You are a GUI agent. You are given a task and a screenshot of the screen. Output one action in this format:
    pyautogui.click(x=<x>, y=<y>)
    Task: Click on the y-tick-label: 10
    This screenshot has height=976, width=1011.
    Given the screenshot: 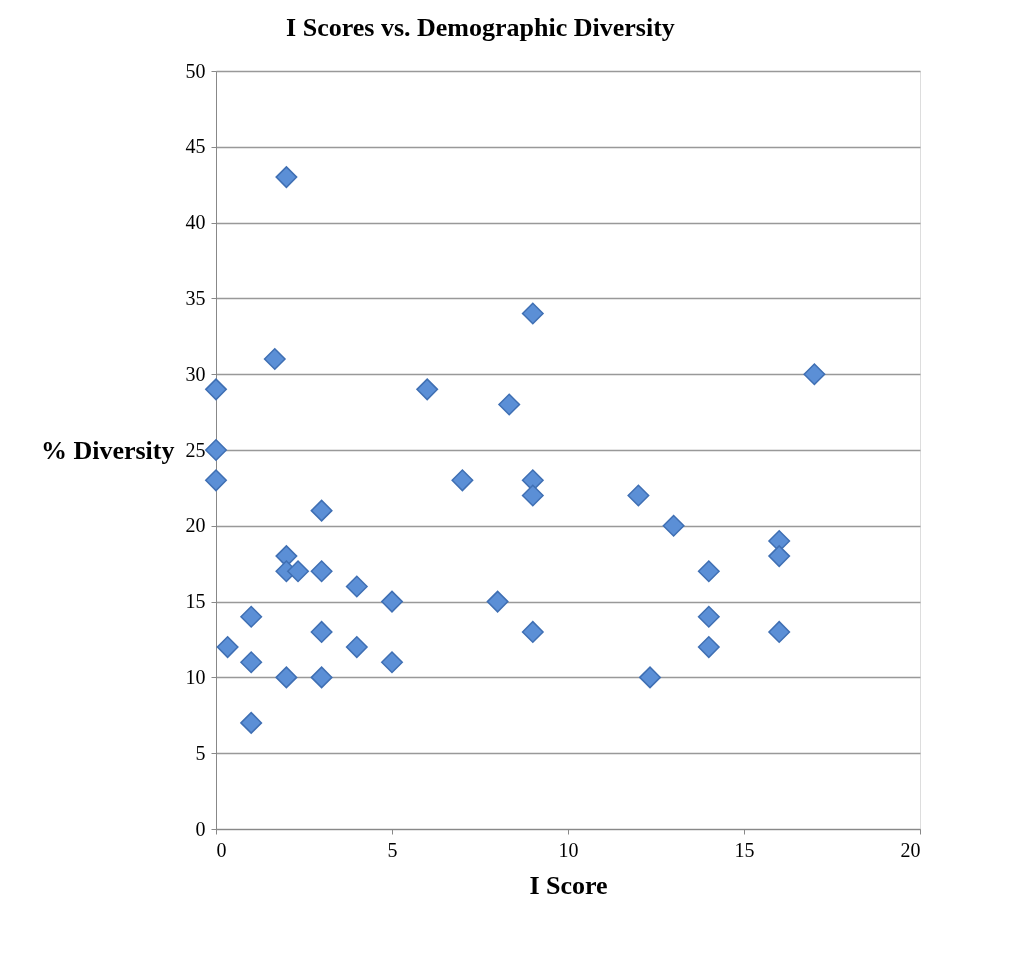 What is the action you would take?
    pyautogui.click(x=195, y=676)
    